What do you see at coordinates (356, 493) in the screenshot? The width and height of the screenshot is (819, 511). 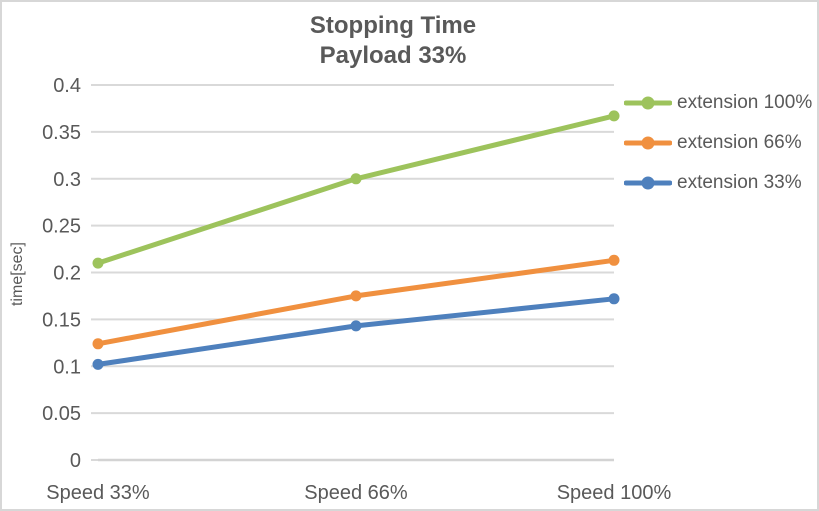 I see `x-category-label-speed-66: Speed 66%` at bounding box center [356, 493].